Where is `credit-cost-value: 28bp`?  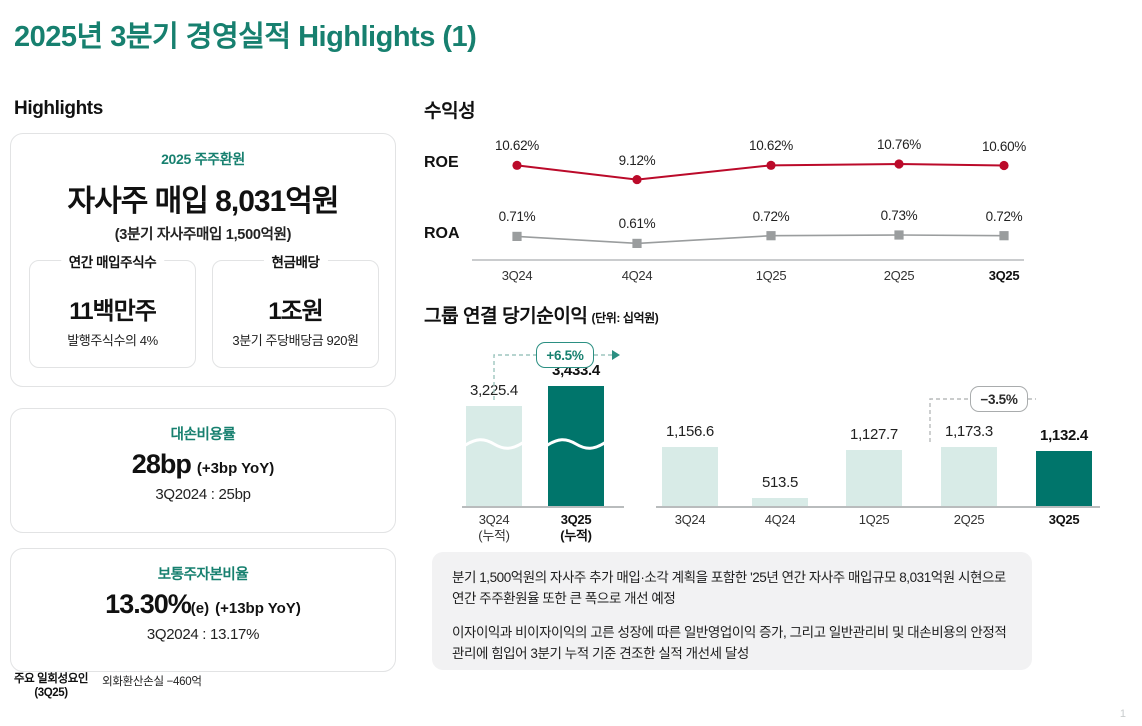 credit-cost-value: 28bp is located at coordinates (161, 464).